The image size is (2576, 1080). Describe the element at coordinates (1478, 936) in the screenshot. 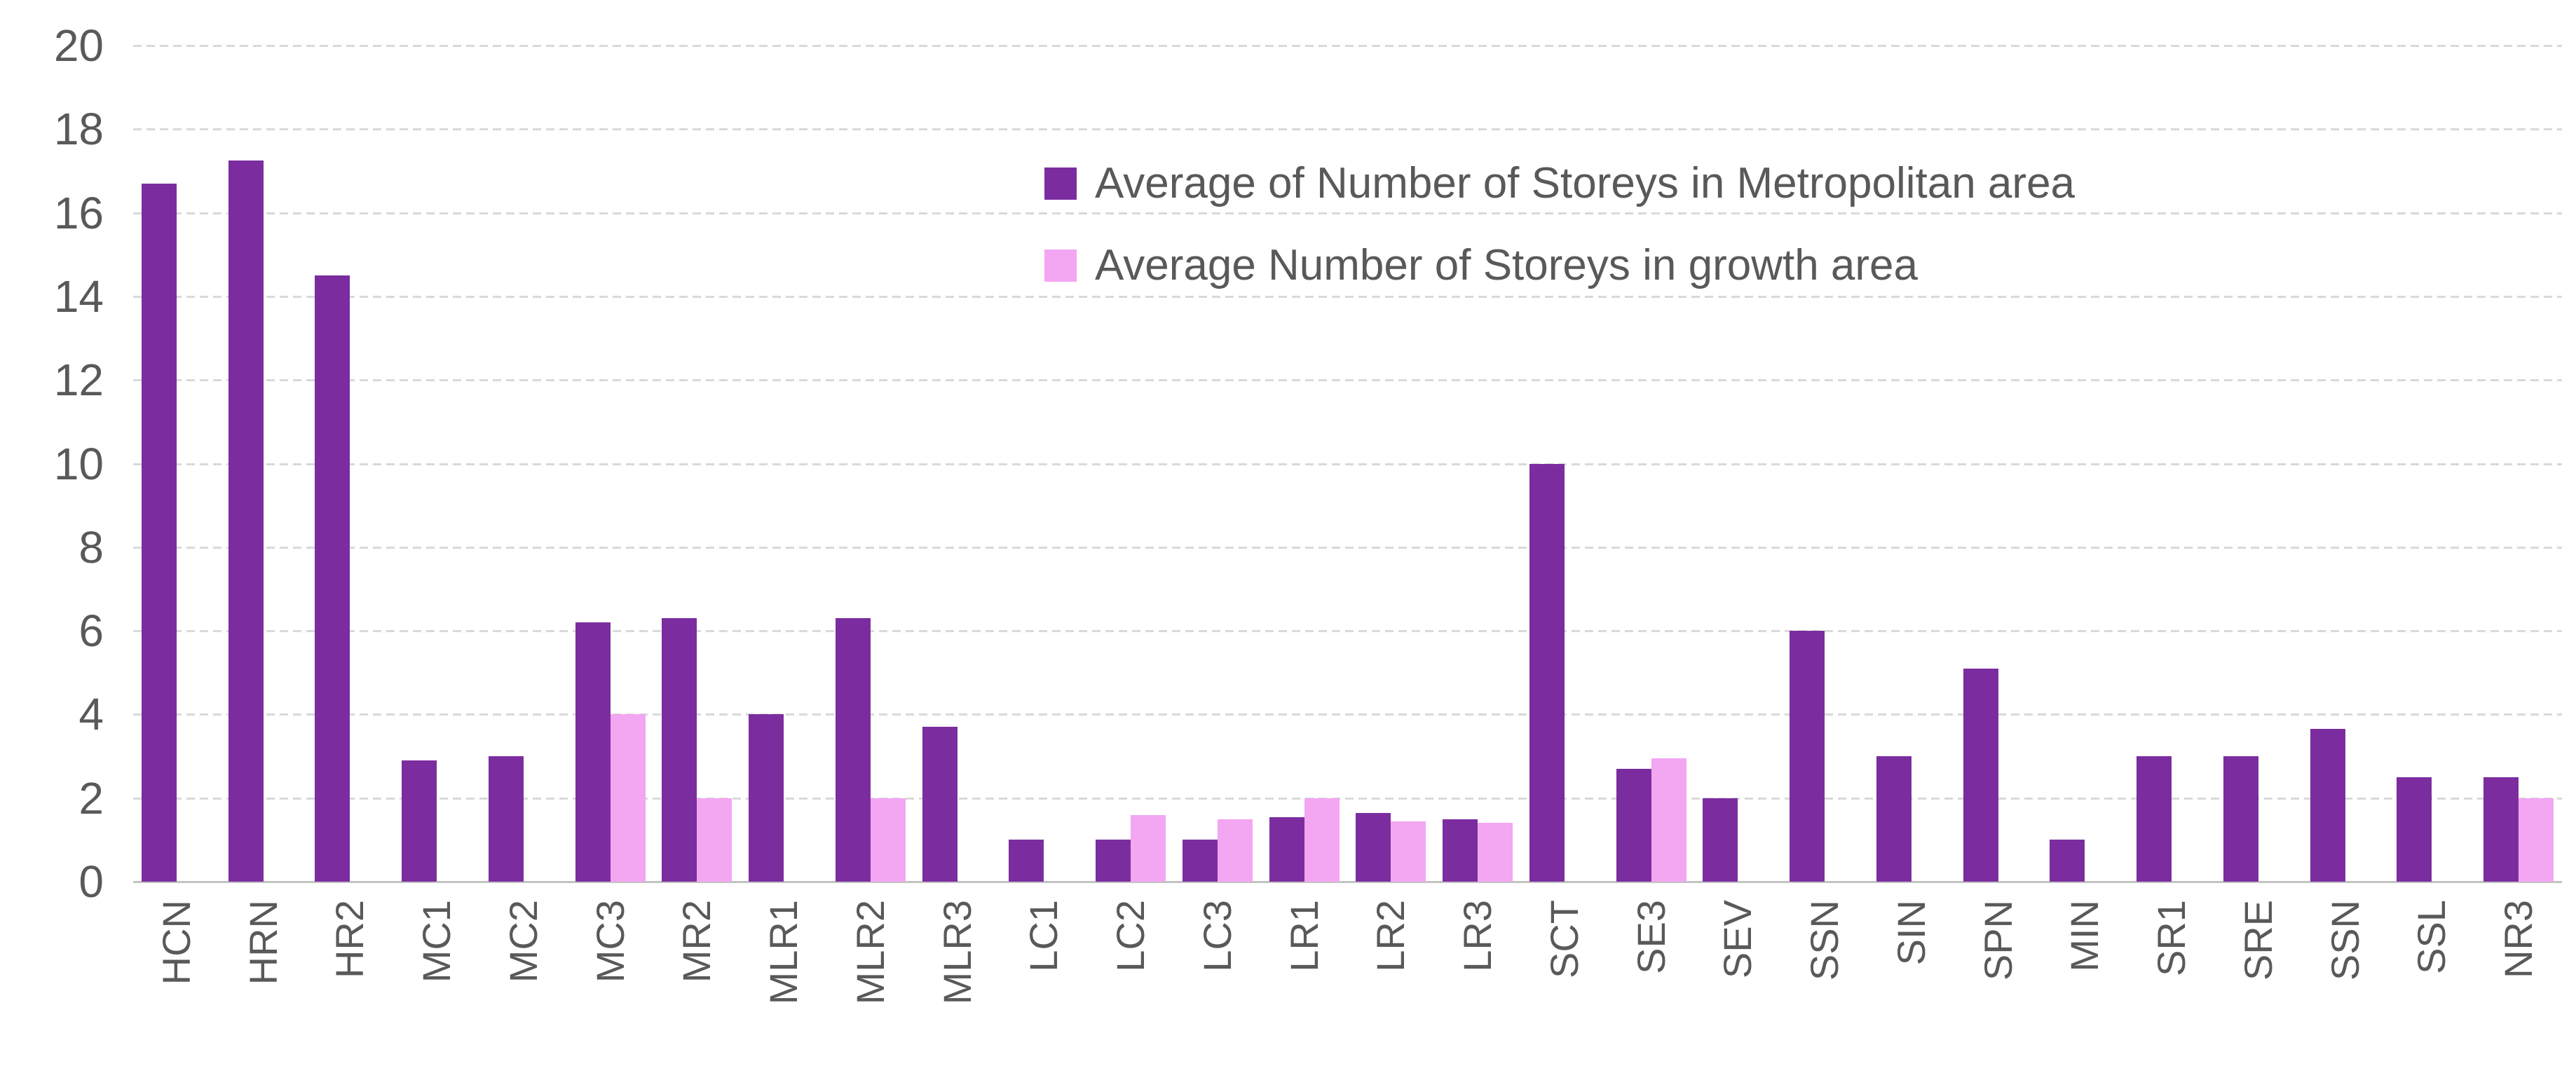

I see `x-category-label-LR3-15: LR3` at that location.